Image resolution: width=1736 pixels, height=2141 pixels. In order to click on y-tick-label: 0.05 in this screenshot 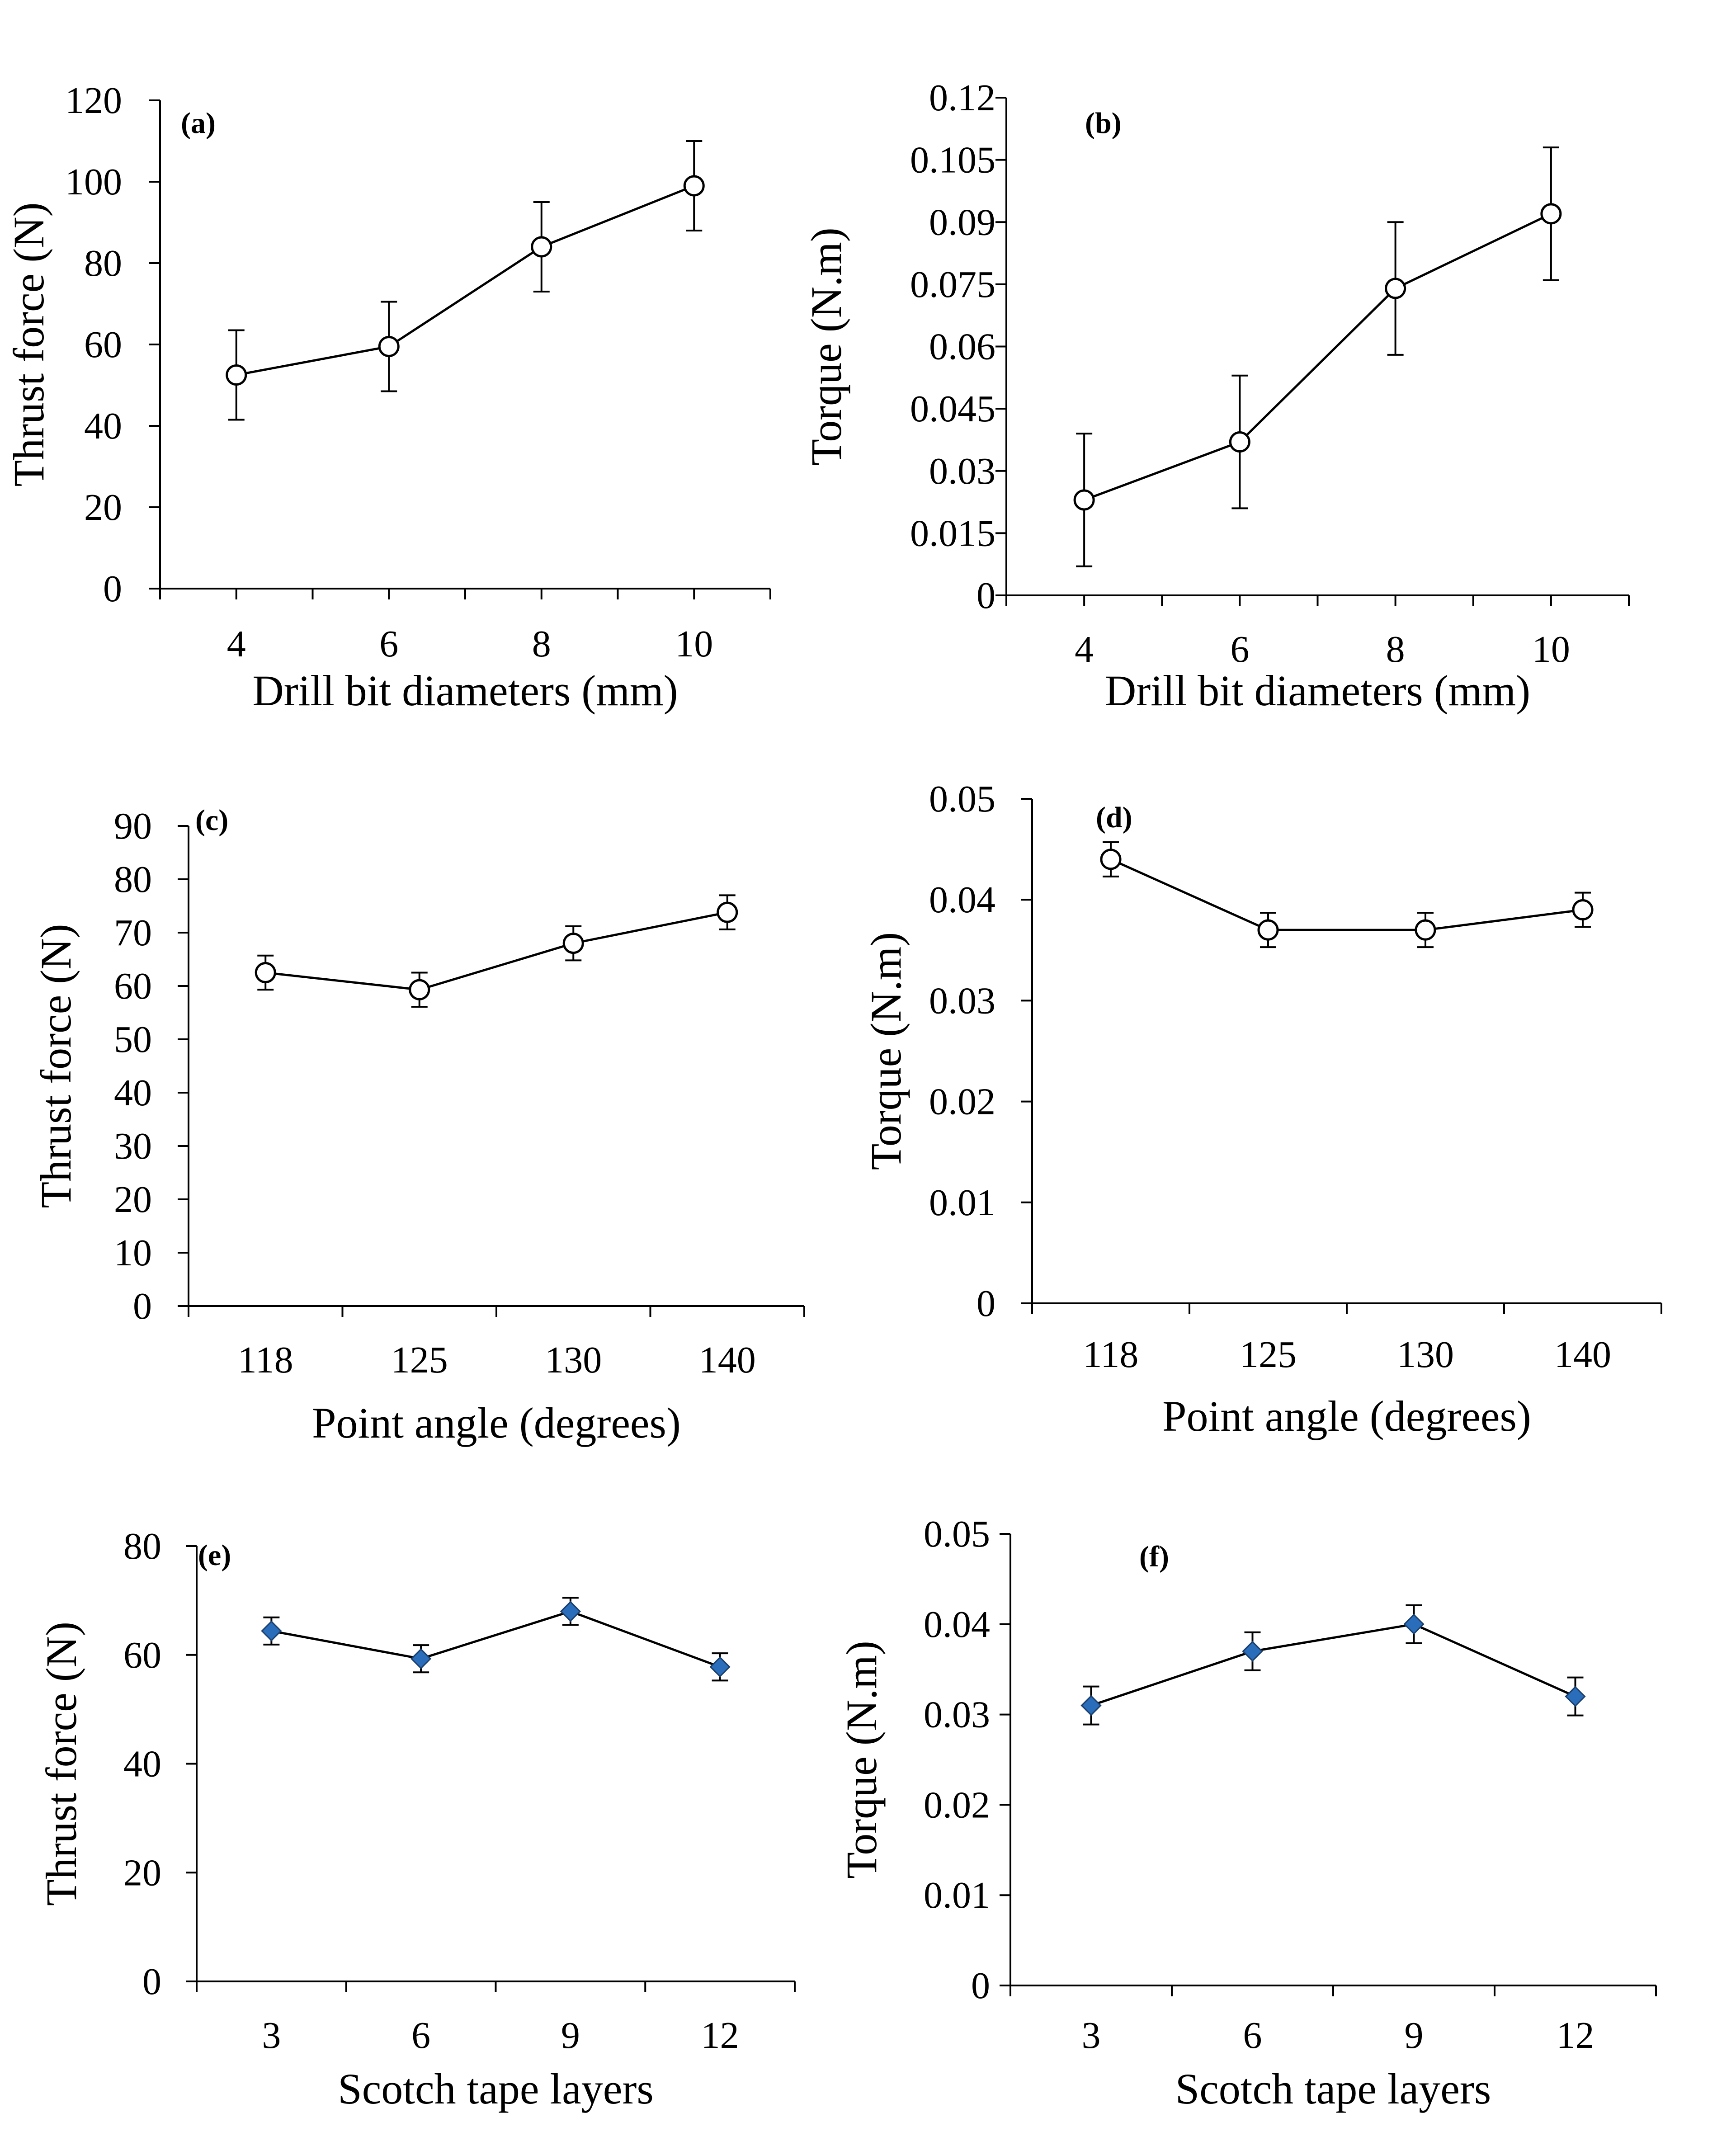, I will do `click(962, 799)`.